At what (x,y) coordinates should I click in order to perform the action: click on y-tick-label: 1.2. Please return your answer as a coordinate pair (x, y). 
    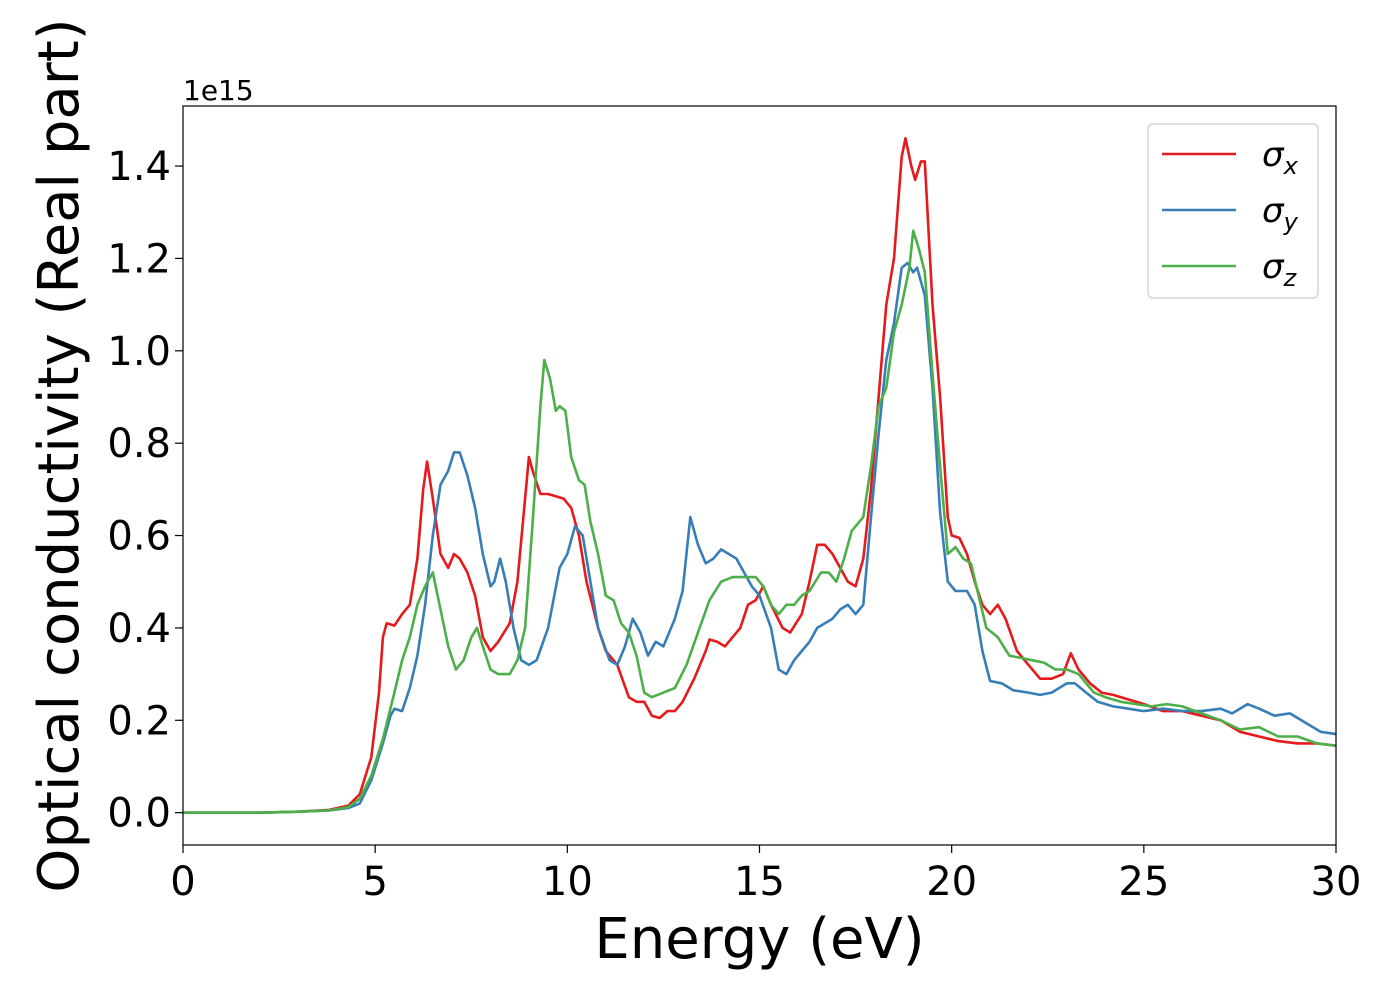
    Looking at the image, I should click on (139, 259).